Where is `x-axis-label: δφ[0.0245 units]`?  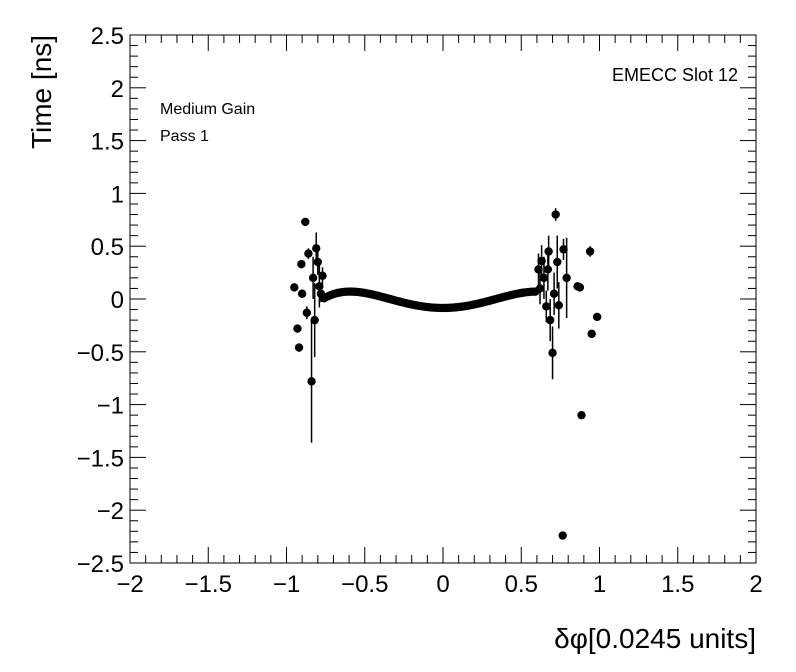
x-axis-label: δφ[0.0245 units] is located at coordinates (655, 638).